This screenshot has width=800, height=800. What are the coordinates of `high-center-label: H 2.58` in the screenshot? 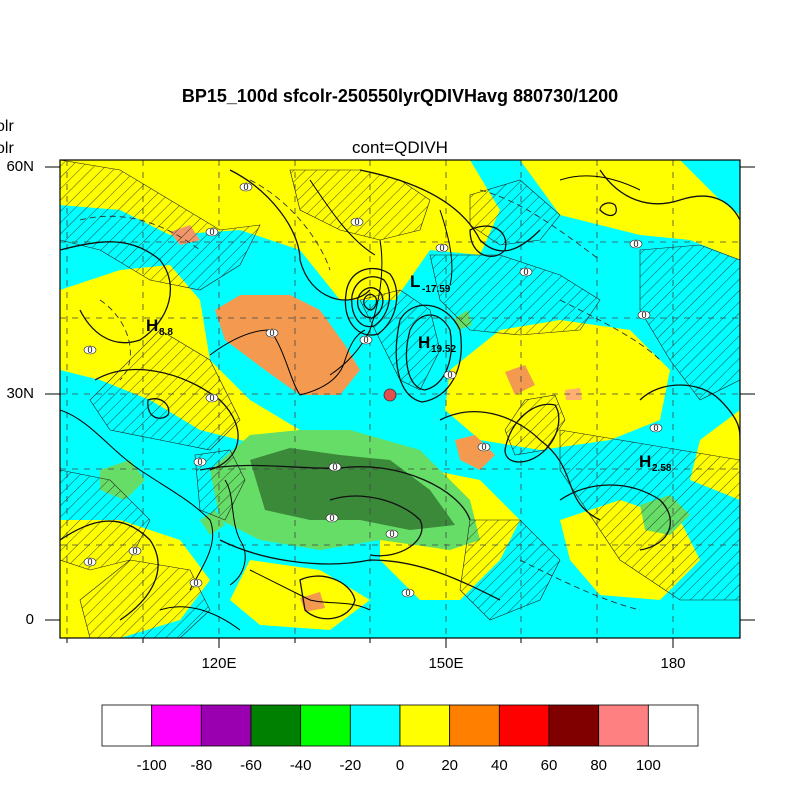 It's located at (655, 463).